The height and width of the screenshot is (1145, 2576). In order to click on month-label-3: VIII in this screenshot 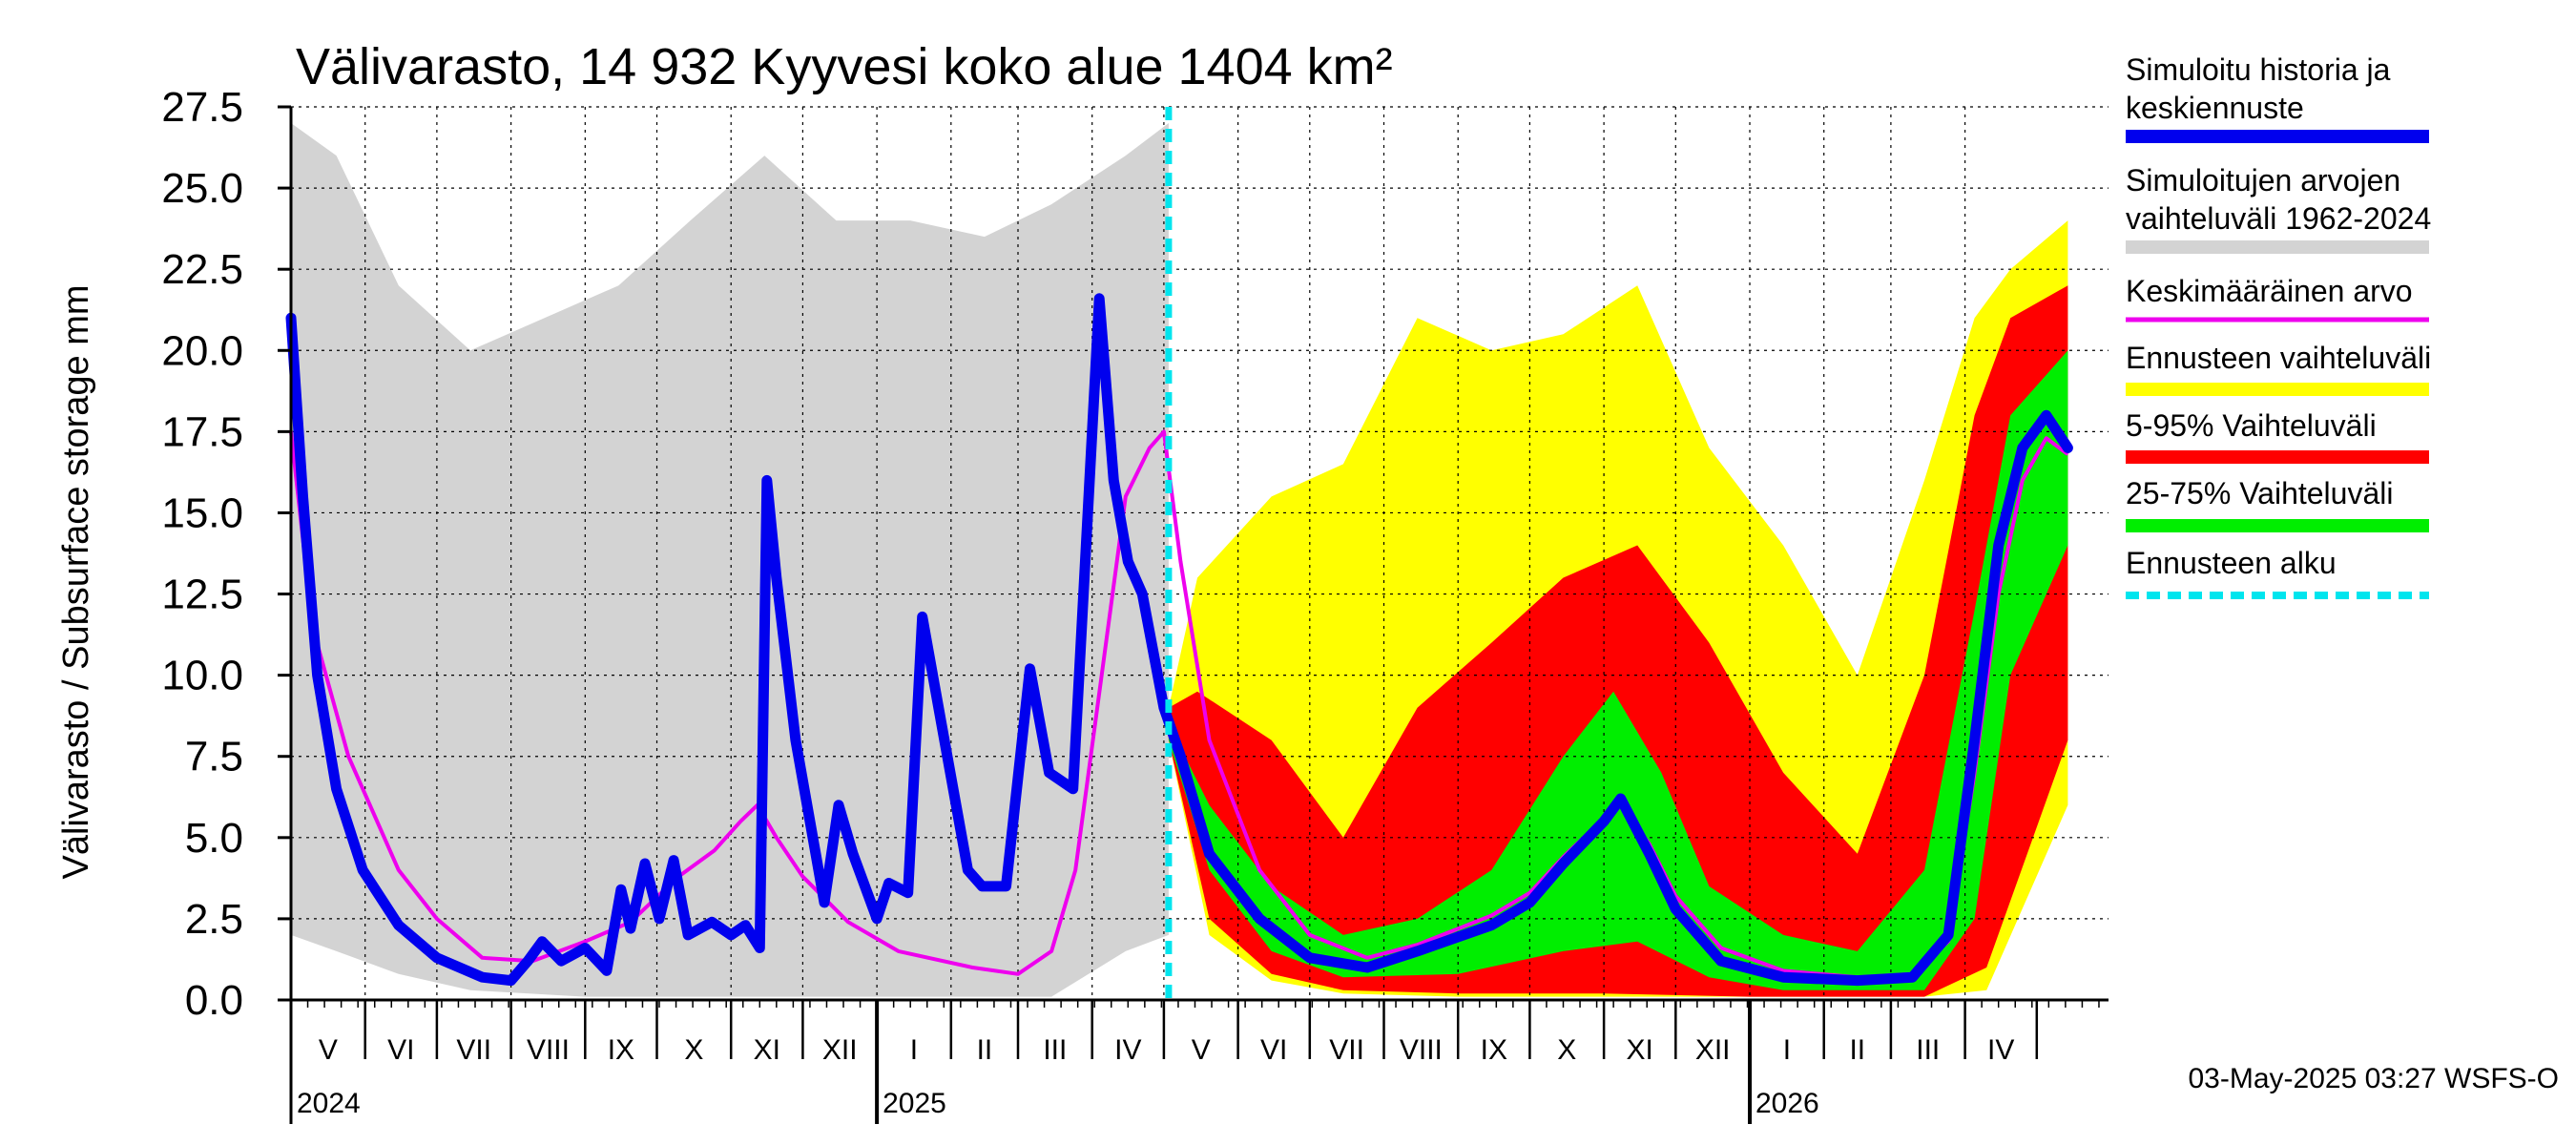, I will do `click(548, 1050)`.